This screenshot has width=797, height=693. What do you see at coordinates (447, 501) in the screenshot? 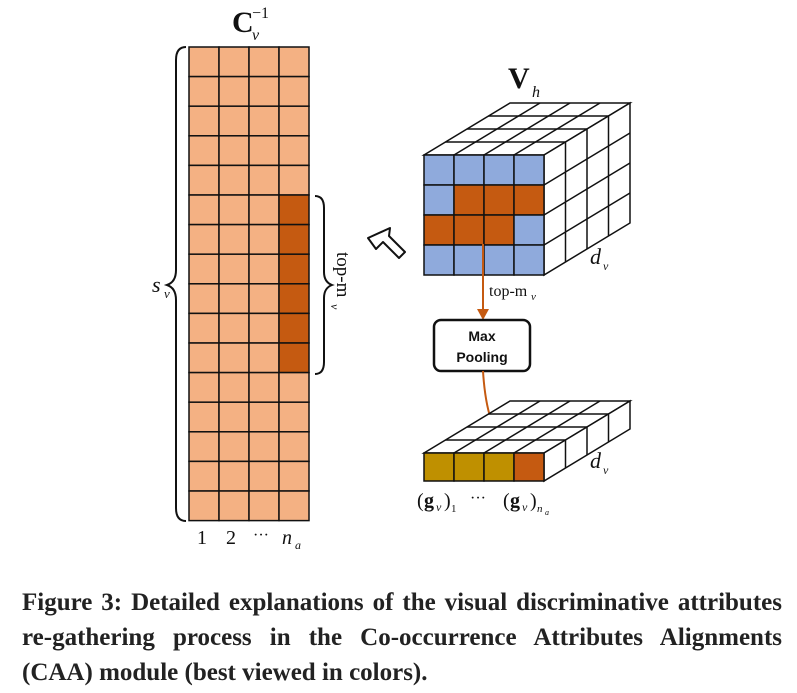
I see `out-first-close: )` at bounding box center [447, 501].